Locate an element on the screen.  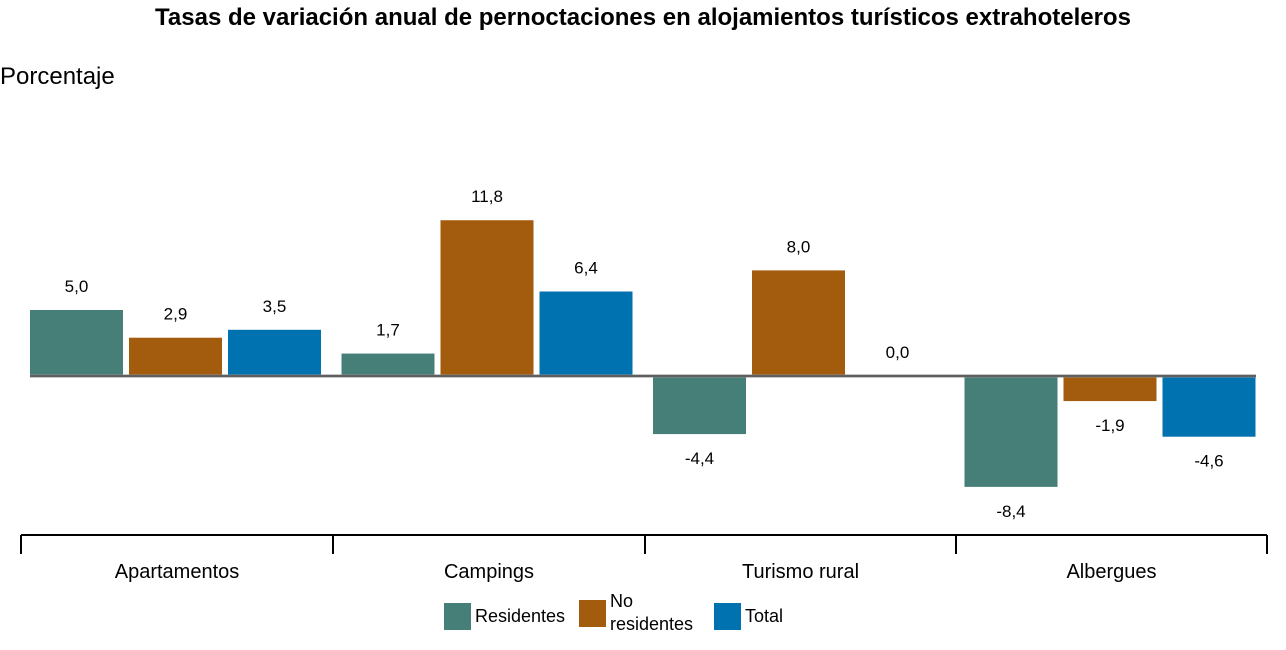
legend-item-residentes: Residentes is located at coordinates (504, 616).